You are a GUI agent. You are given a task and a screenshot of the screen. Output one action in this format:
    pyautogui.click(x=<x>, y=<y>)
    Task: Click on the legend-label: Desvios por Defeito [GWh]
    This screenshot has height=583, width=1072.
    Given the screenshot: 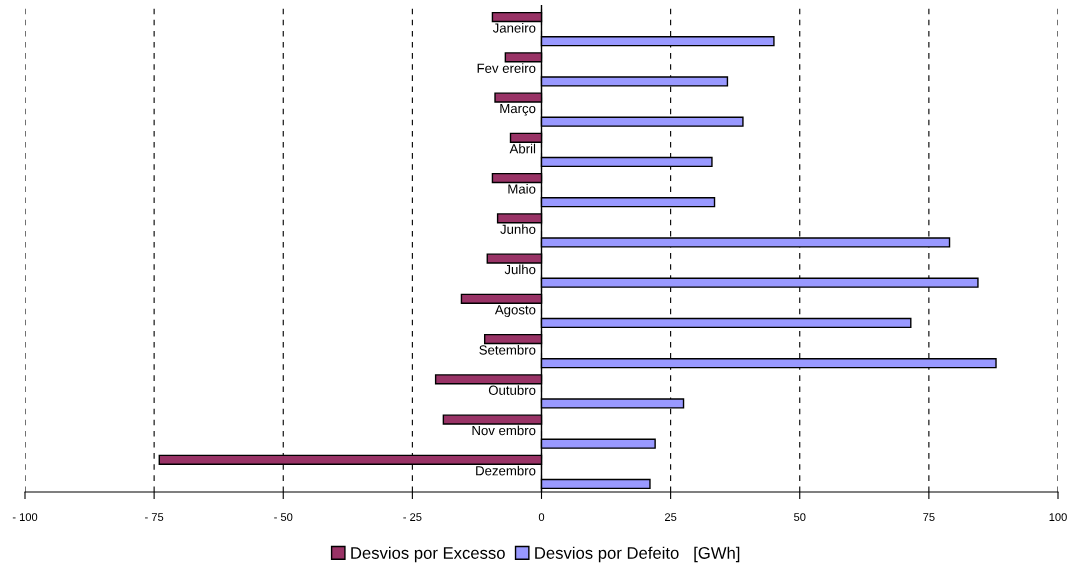 What is the action you would take?
    pyautogui.click(x=637, y=554)
    